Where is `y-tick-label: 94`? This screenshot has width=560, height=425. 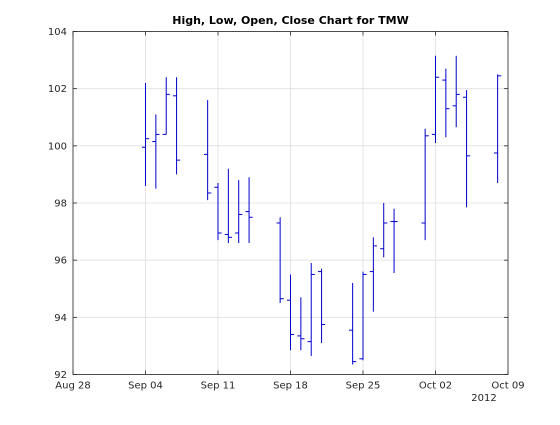 y-tick-label: 94 is located at coordinates (60, 318).